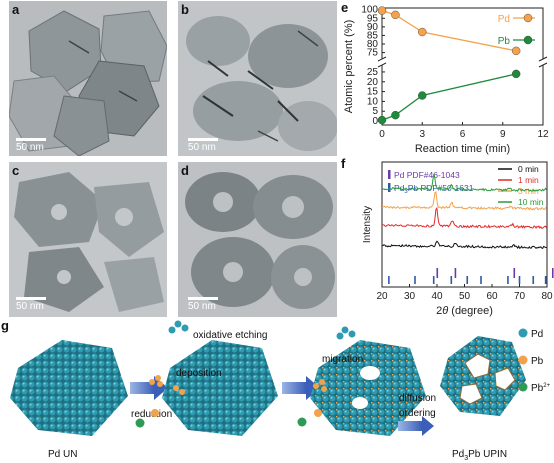 This screenshot has height=463, width=554. What do you see at coordinates (417, 398) in the screenshot?
I see `label-diffusion: diffusion` at bounding box center [417, 398].